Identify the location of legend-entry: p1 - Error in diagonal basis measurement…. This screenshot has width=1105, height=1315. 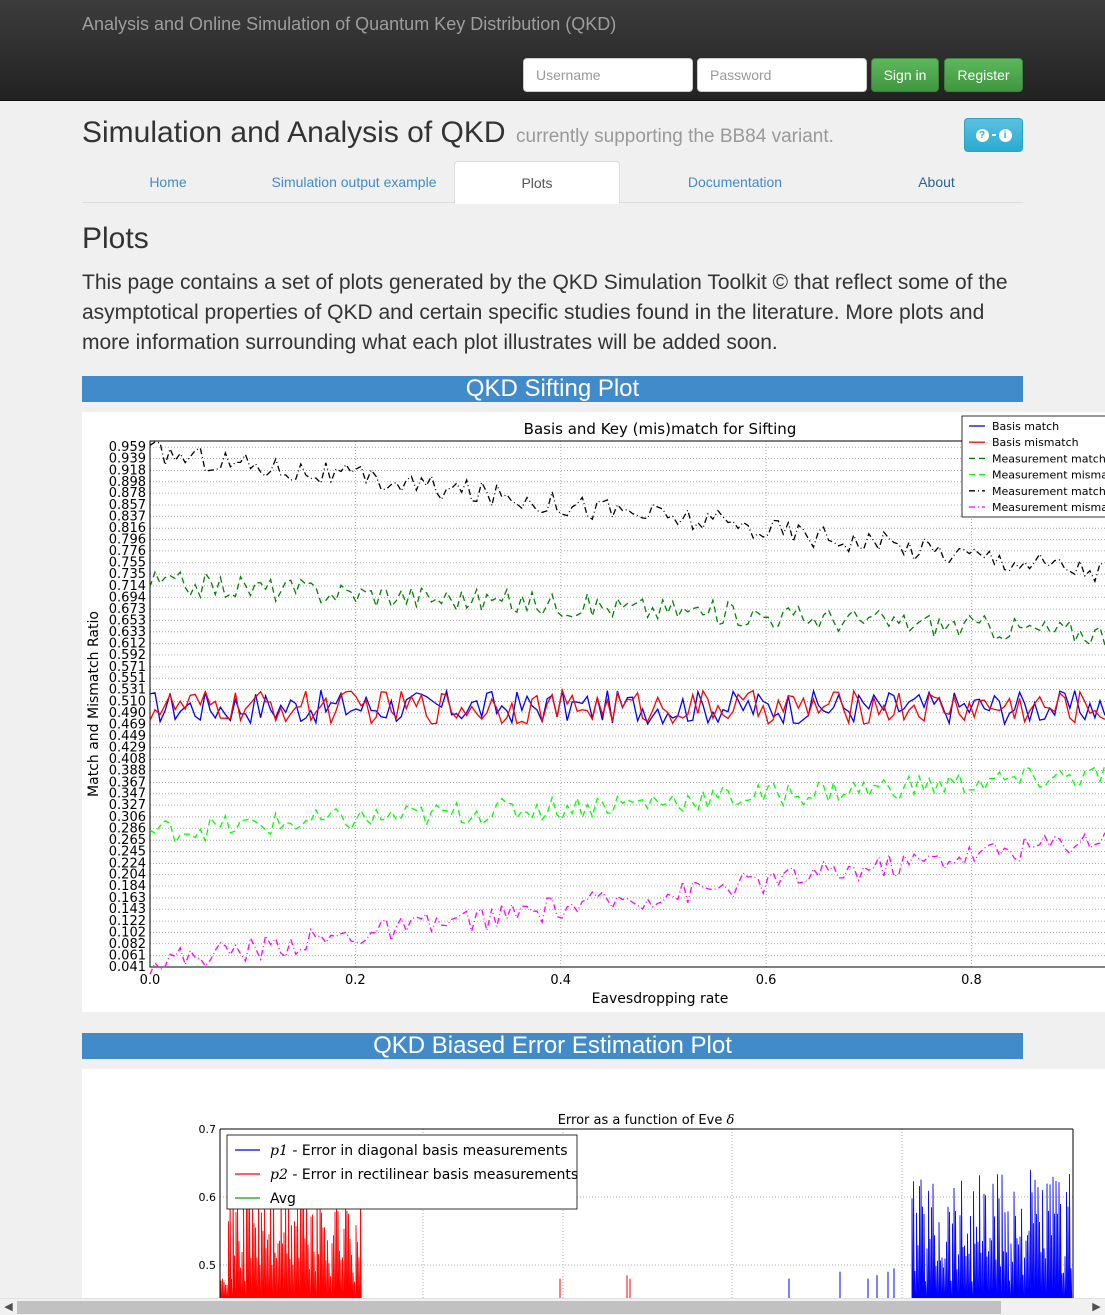
(419, 1151).